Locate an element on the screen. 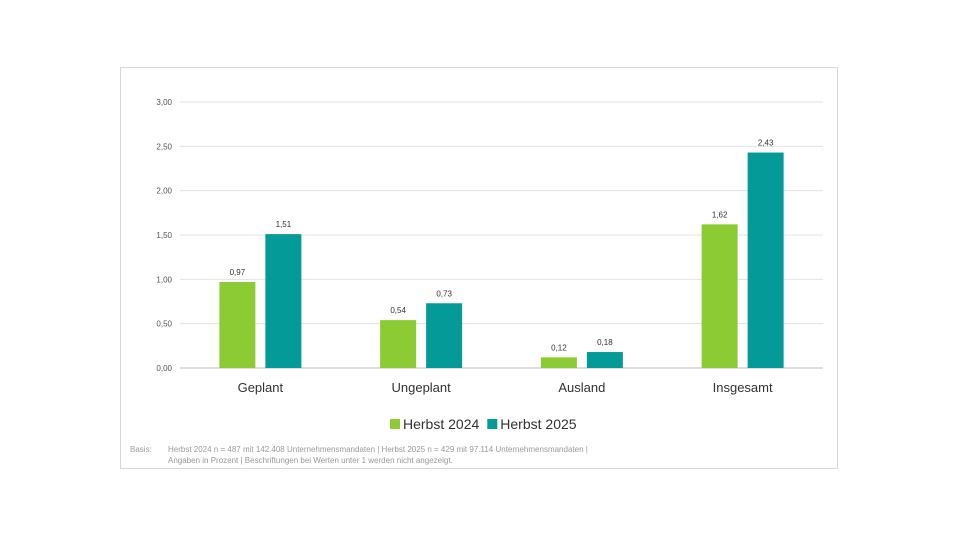 The image size is (960, 540). footnote-label: Basis: is located at coordinates (141, 449).